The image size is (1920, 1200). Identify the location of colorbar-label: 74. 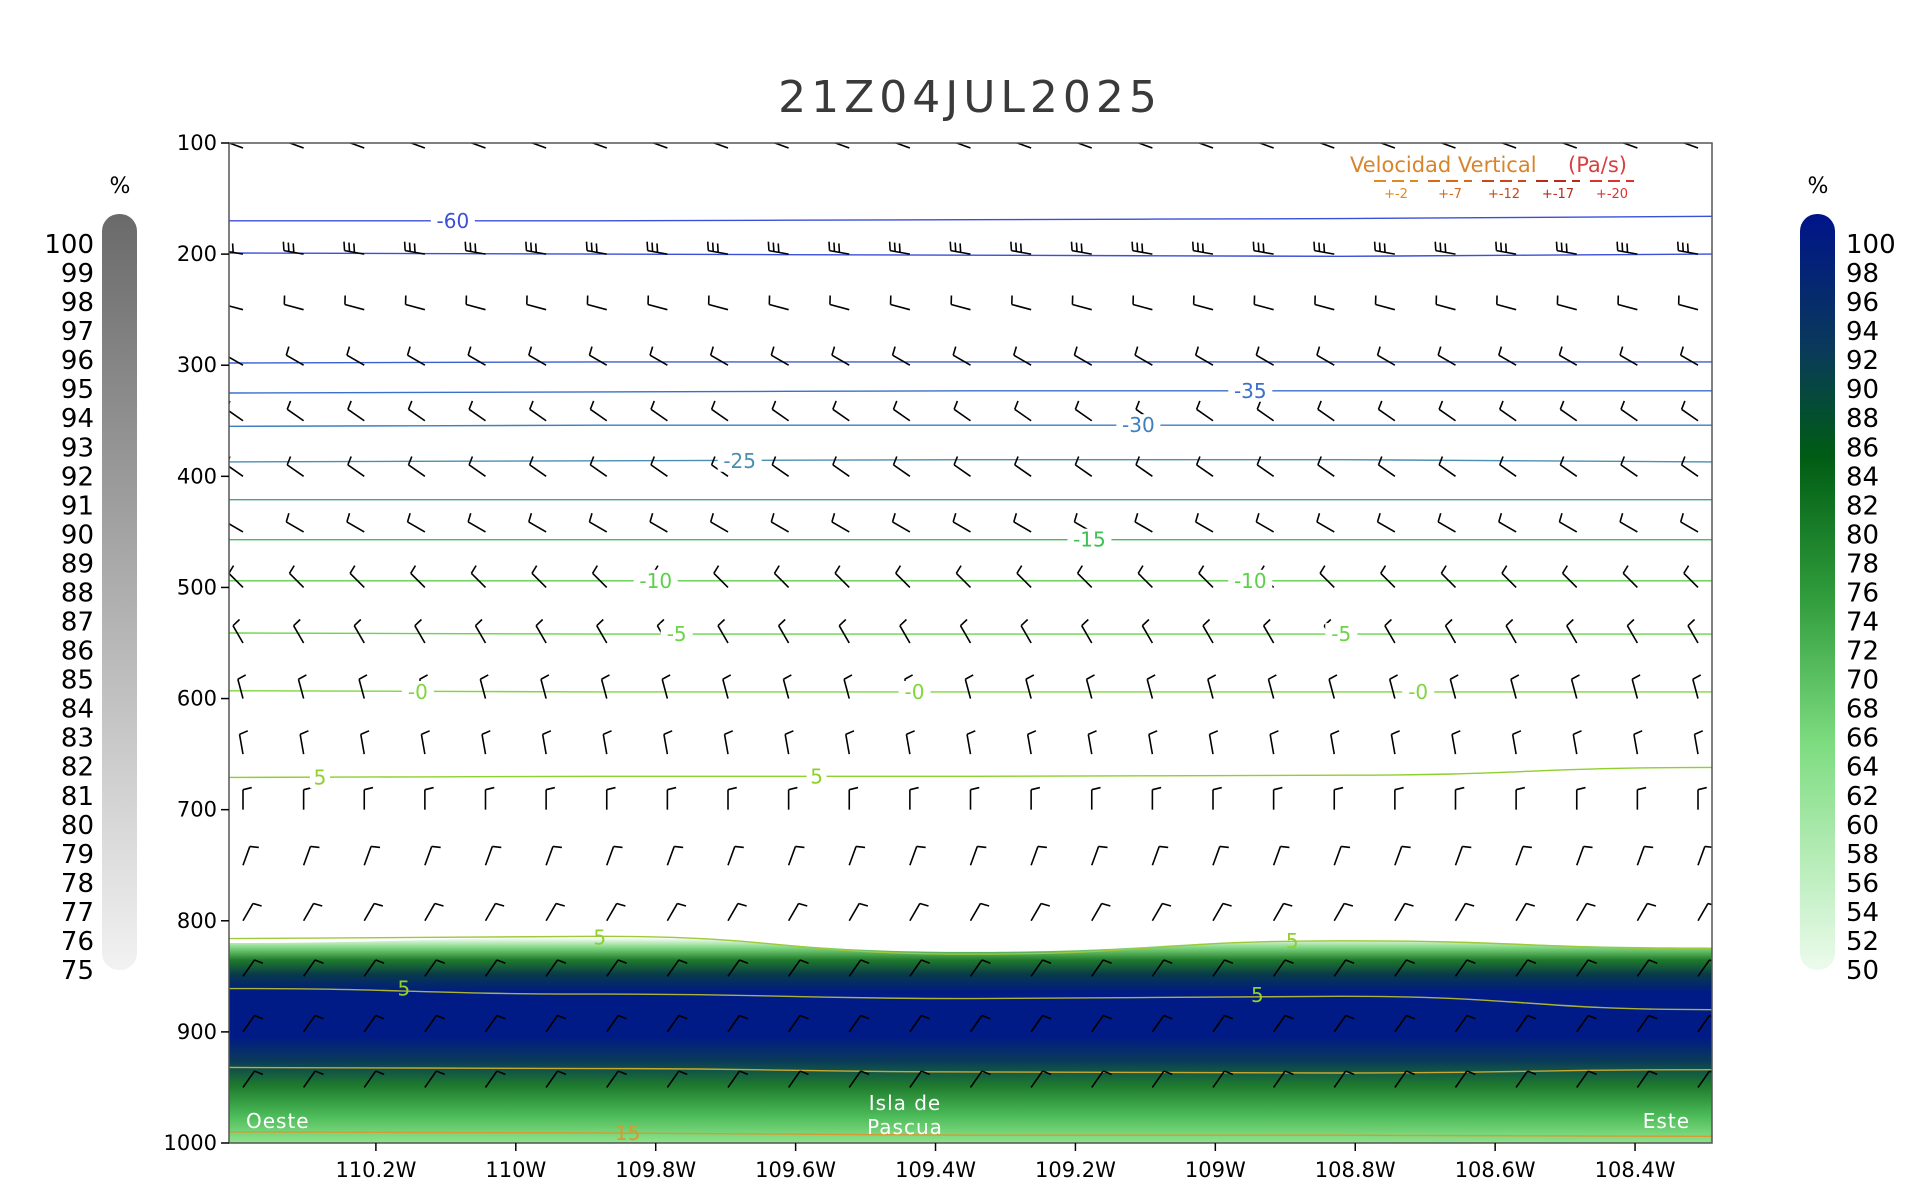
(1862, 623).